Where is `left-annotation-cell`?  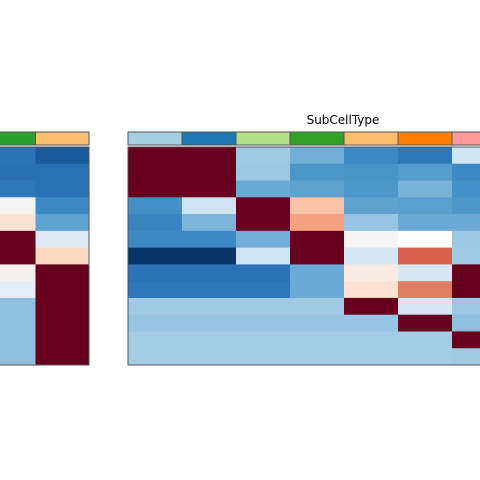
left-annotation-cell is located at coordinates (18, 138).